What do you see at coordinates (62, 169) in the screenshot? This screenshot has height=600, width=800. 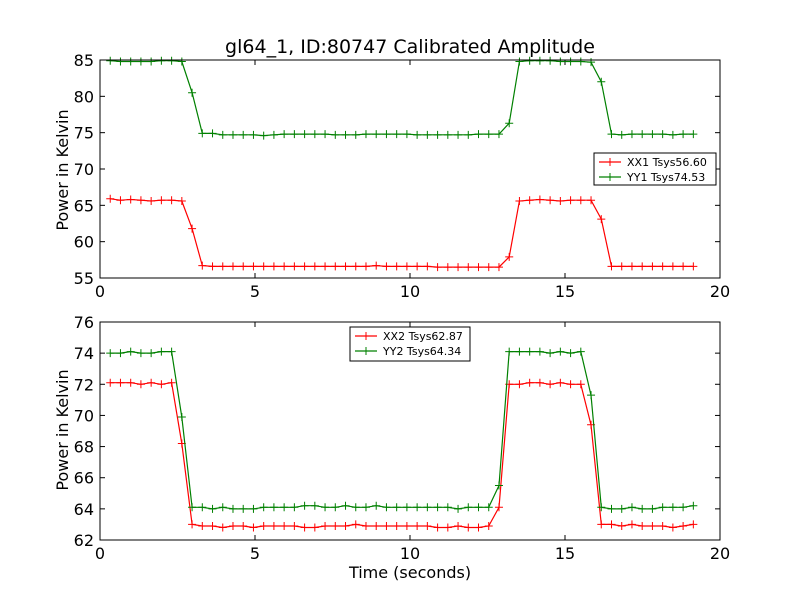 I see `top-ylabel: Power in Kelvin` at bounding box center [62, 169].